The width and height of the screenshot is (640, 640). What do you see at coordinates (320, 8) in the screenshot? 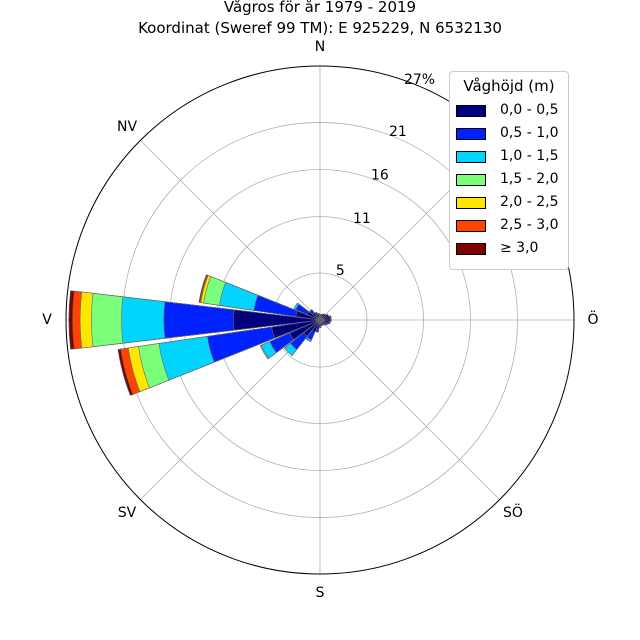
I see `chart-title: Vågros för år 1979 - 2019` at bounding box center [320, 8].